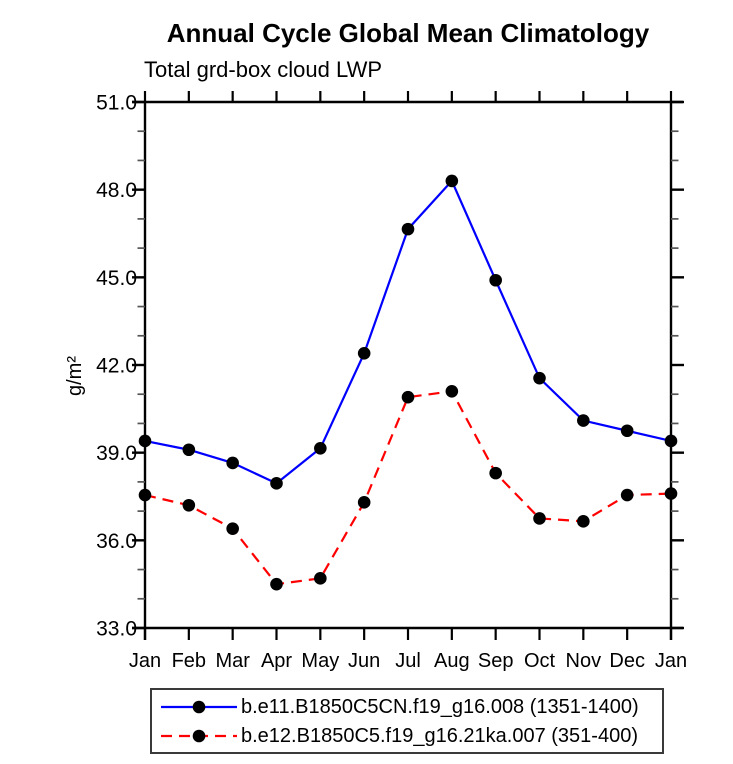 Image resolution: width=733 pixels, height=764 pixels. Describe the element at coordinates (452, 661) in the screenshot. I see `x-tick-label: Aug` at that location.